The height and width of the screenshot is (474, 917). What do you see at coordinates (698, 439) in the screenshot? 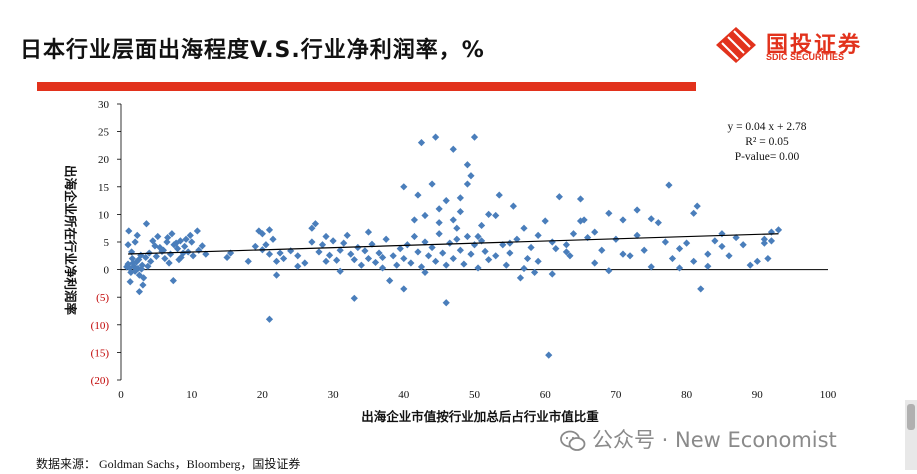
I see `watermark: 公众号 · New Economist` at bounding box center [698, 439].